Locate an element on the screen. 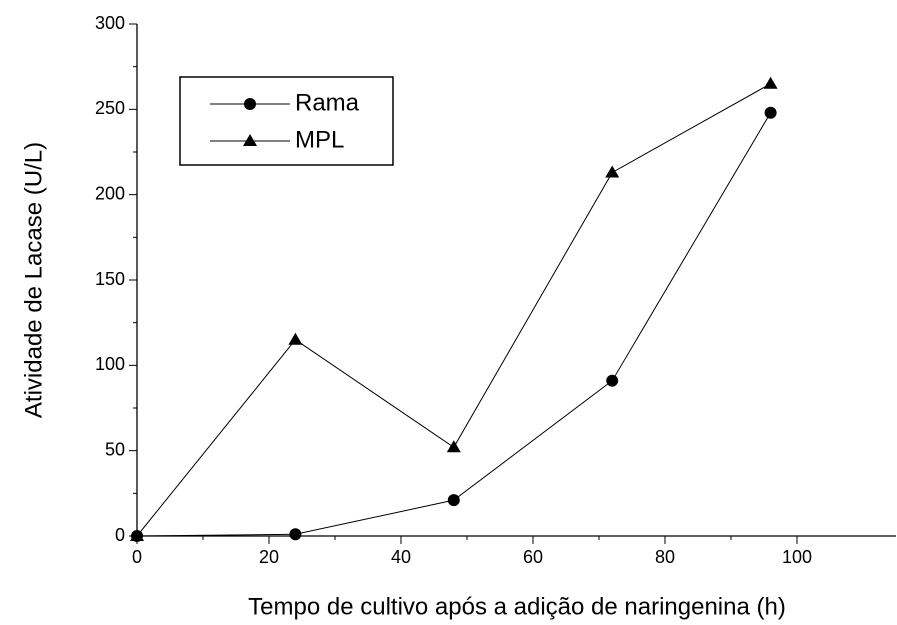  x-tick-label: 100 is located at coordinates (797, 557).